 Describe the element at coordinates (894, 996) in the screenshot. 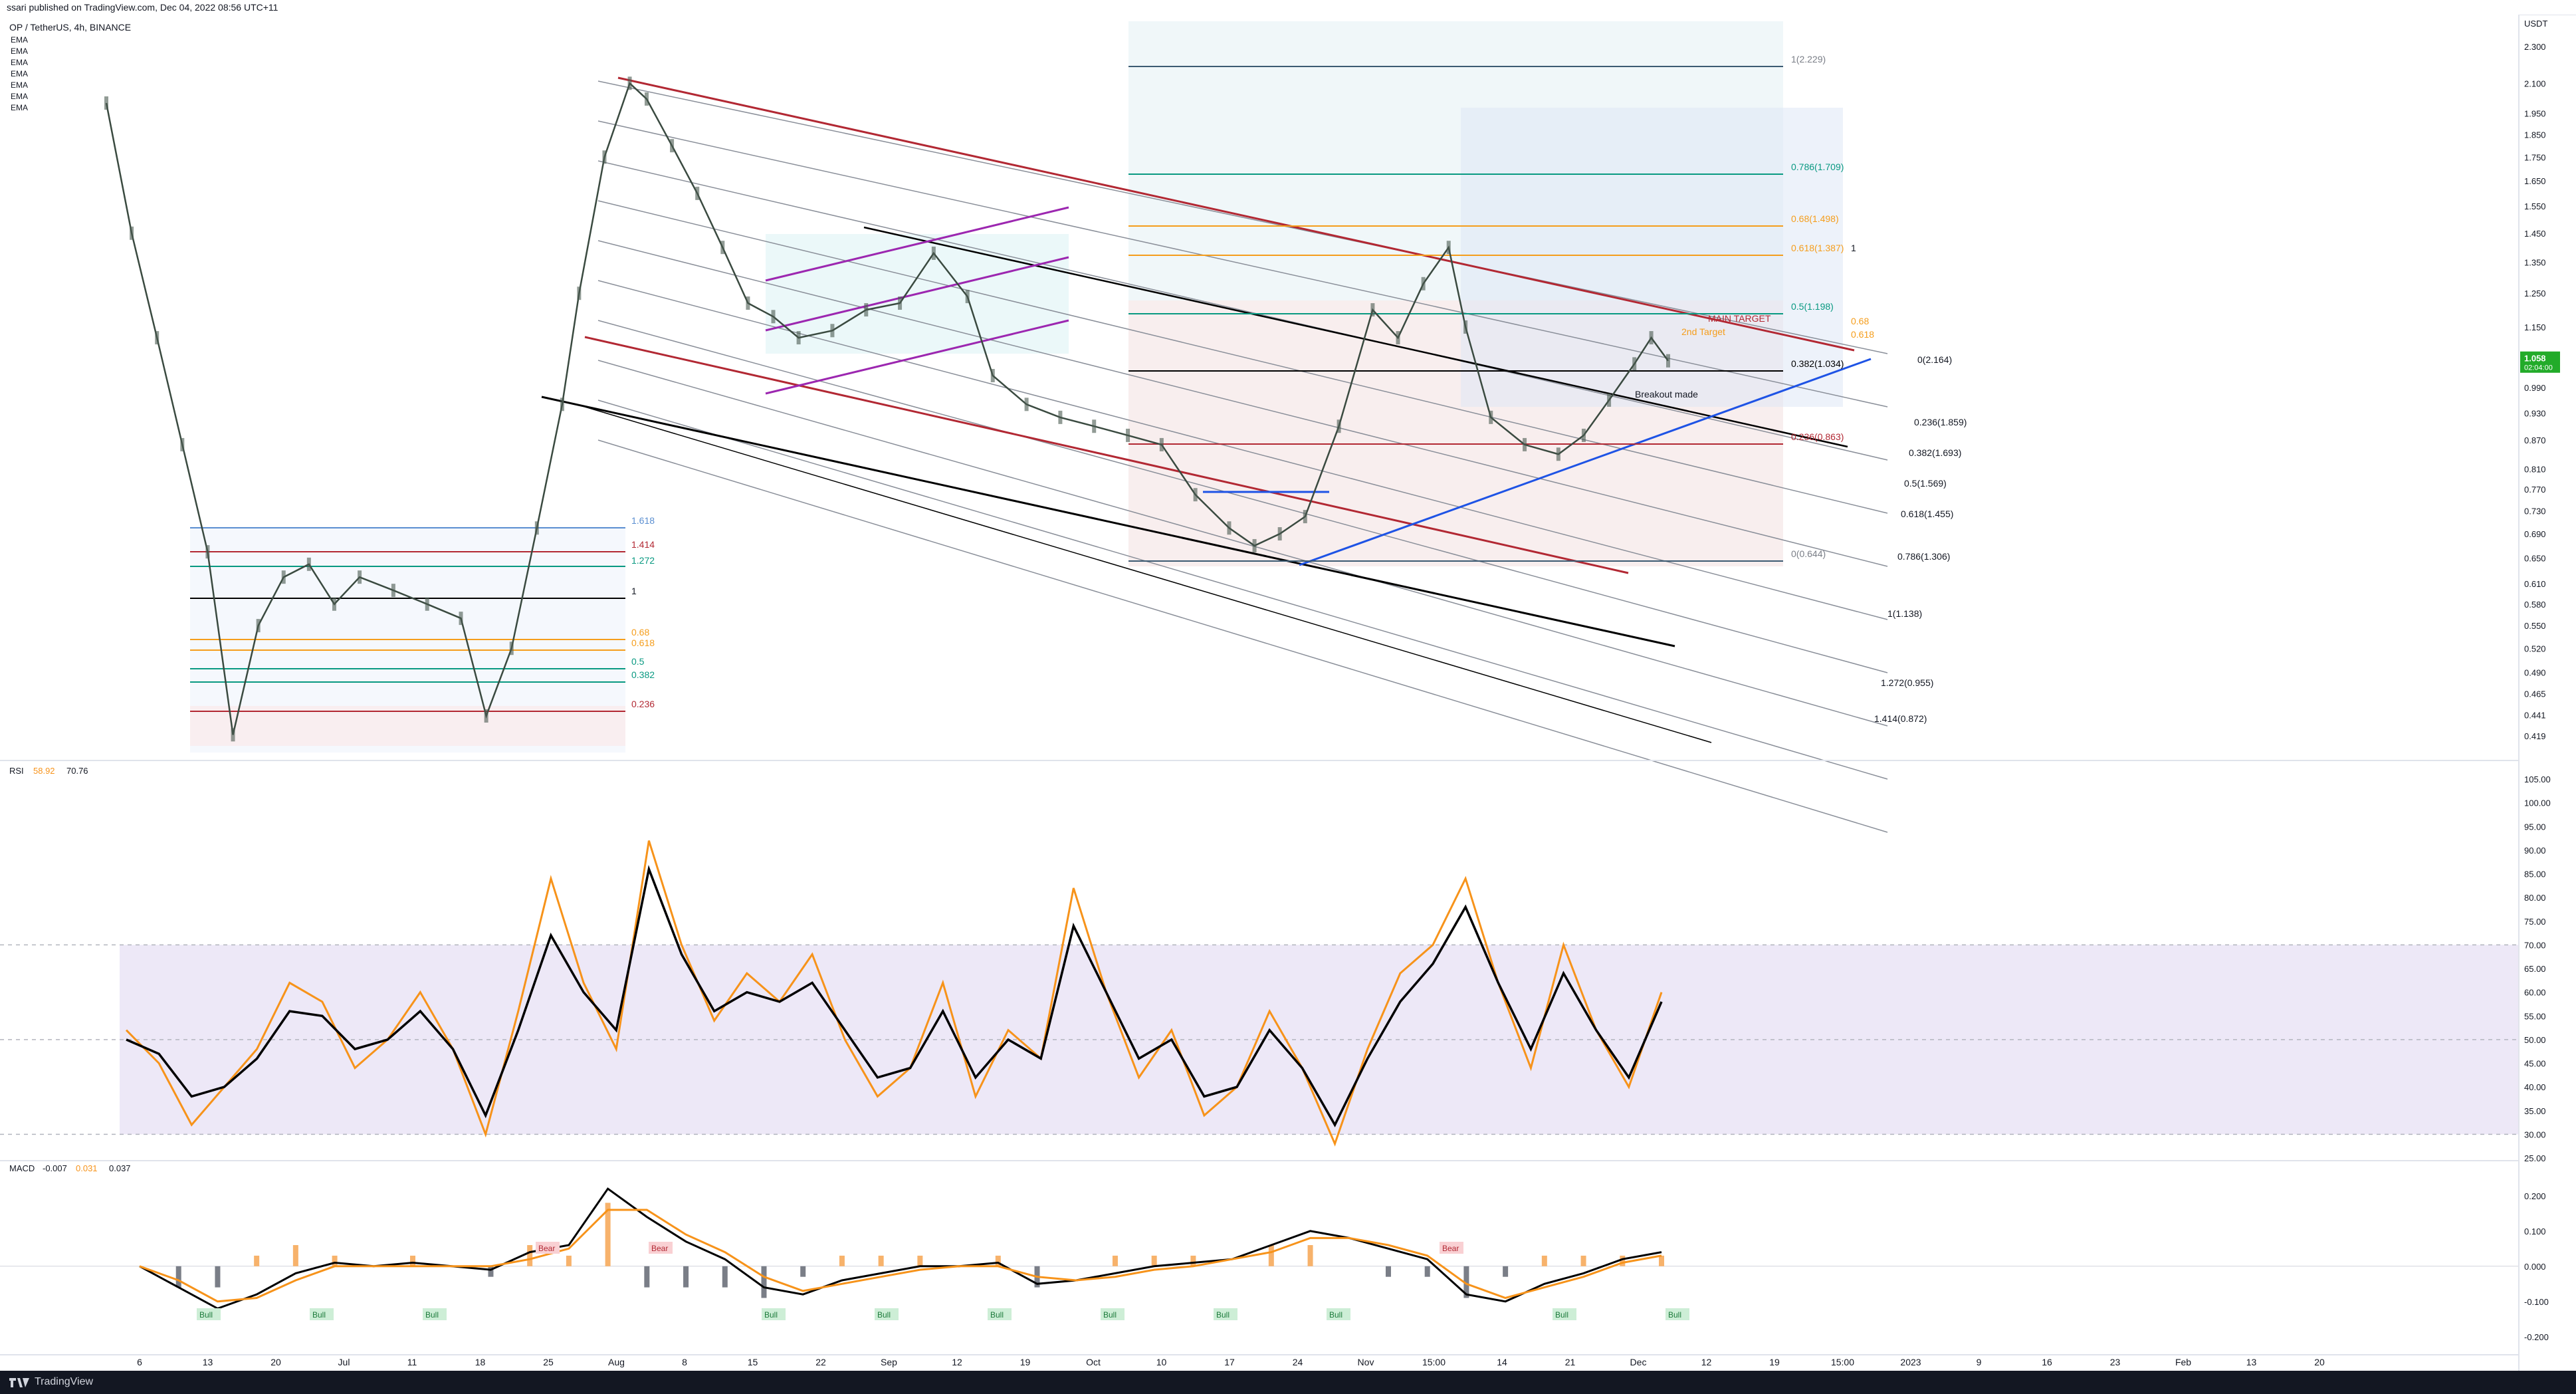

I see `rsi-ma-line` at that location.